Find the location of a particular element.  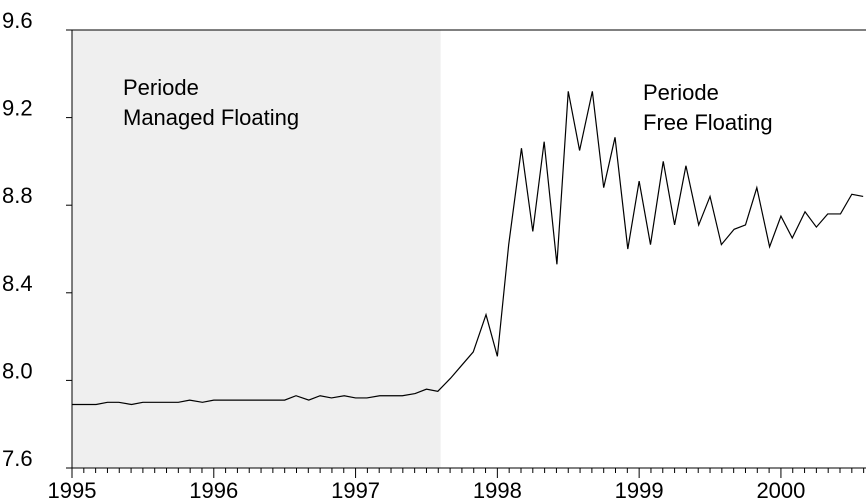

x-tick-label: 1996 is located at coordinates (213, 490).